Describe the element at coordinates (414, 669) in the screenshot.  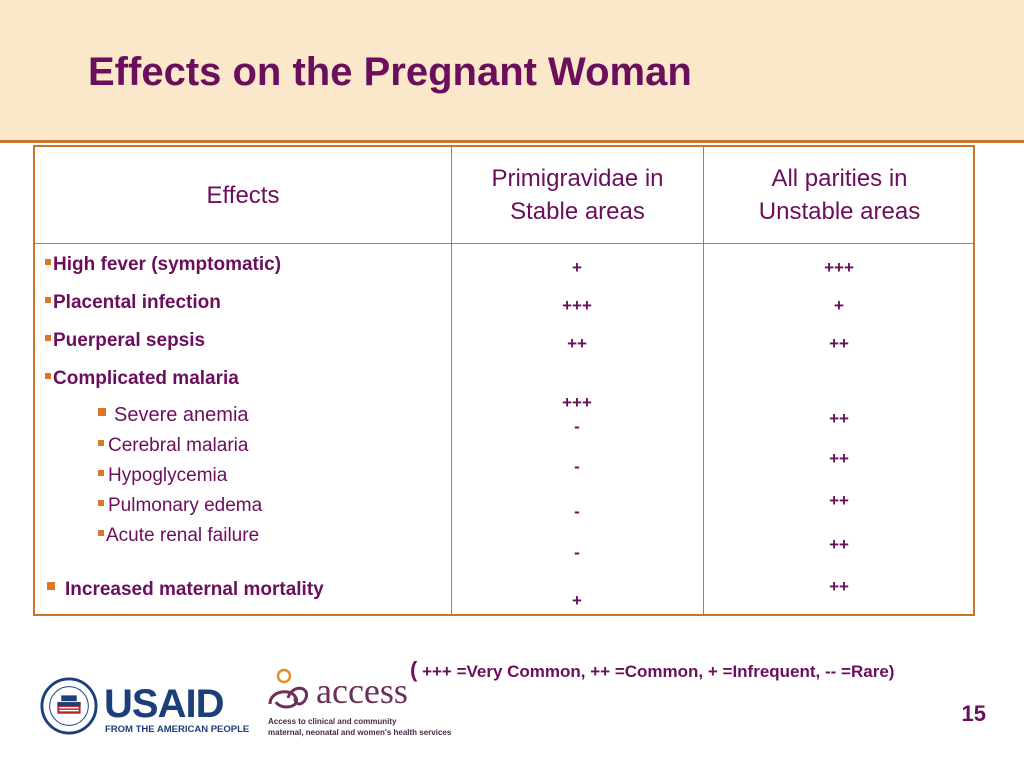
I see `legend-open-paren: (` at that location.